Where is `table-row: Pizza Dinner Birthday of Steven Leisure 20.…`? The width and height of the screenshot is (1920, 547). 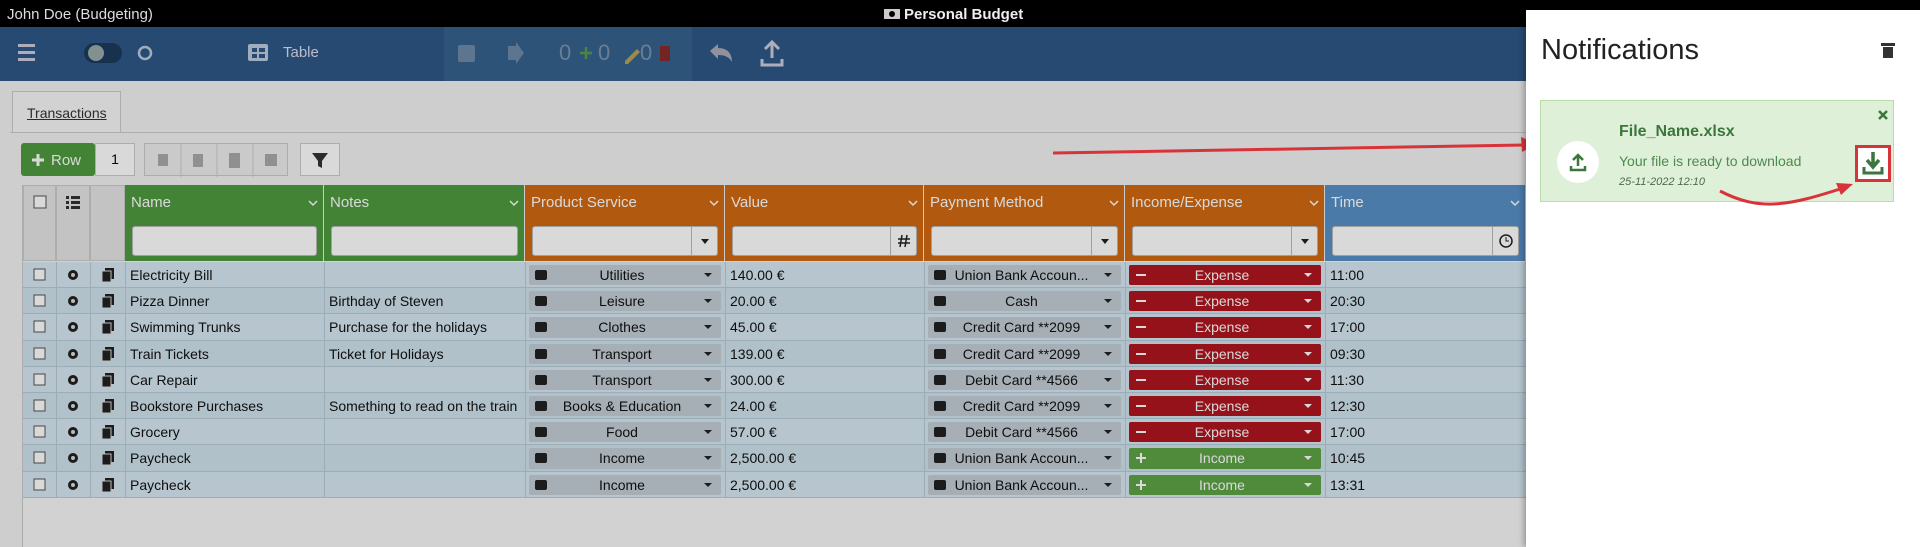 table-row: Pizza Dinner Birthday of Steven Leisure 20.… is located at coordinates (774, 301).